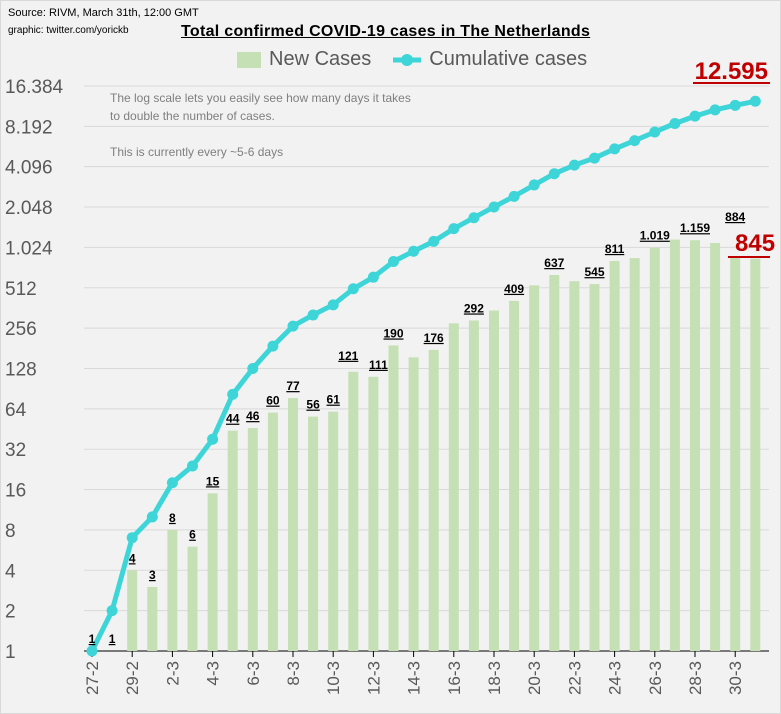  Describe the element at coordinates (10, 652) in the screenshot. I see `y-tick-label: 1` at that location.